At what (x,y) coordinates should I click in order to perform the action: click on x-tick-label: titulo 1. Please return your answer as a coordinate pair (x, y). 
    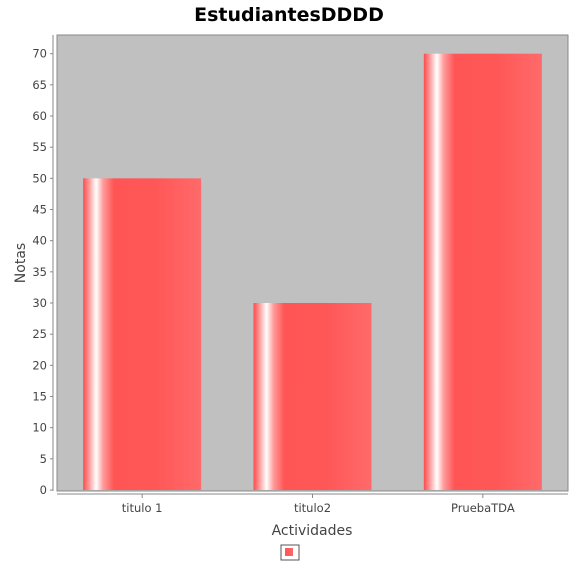
    Looking at the image, I should click on (142, 508).